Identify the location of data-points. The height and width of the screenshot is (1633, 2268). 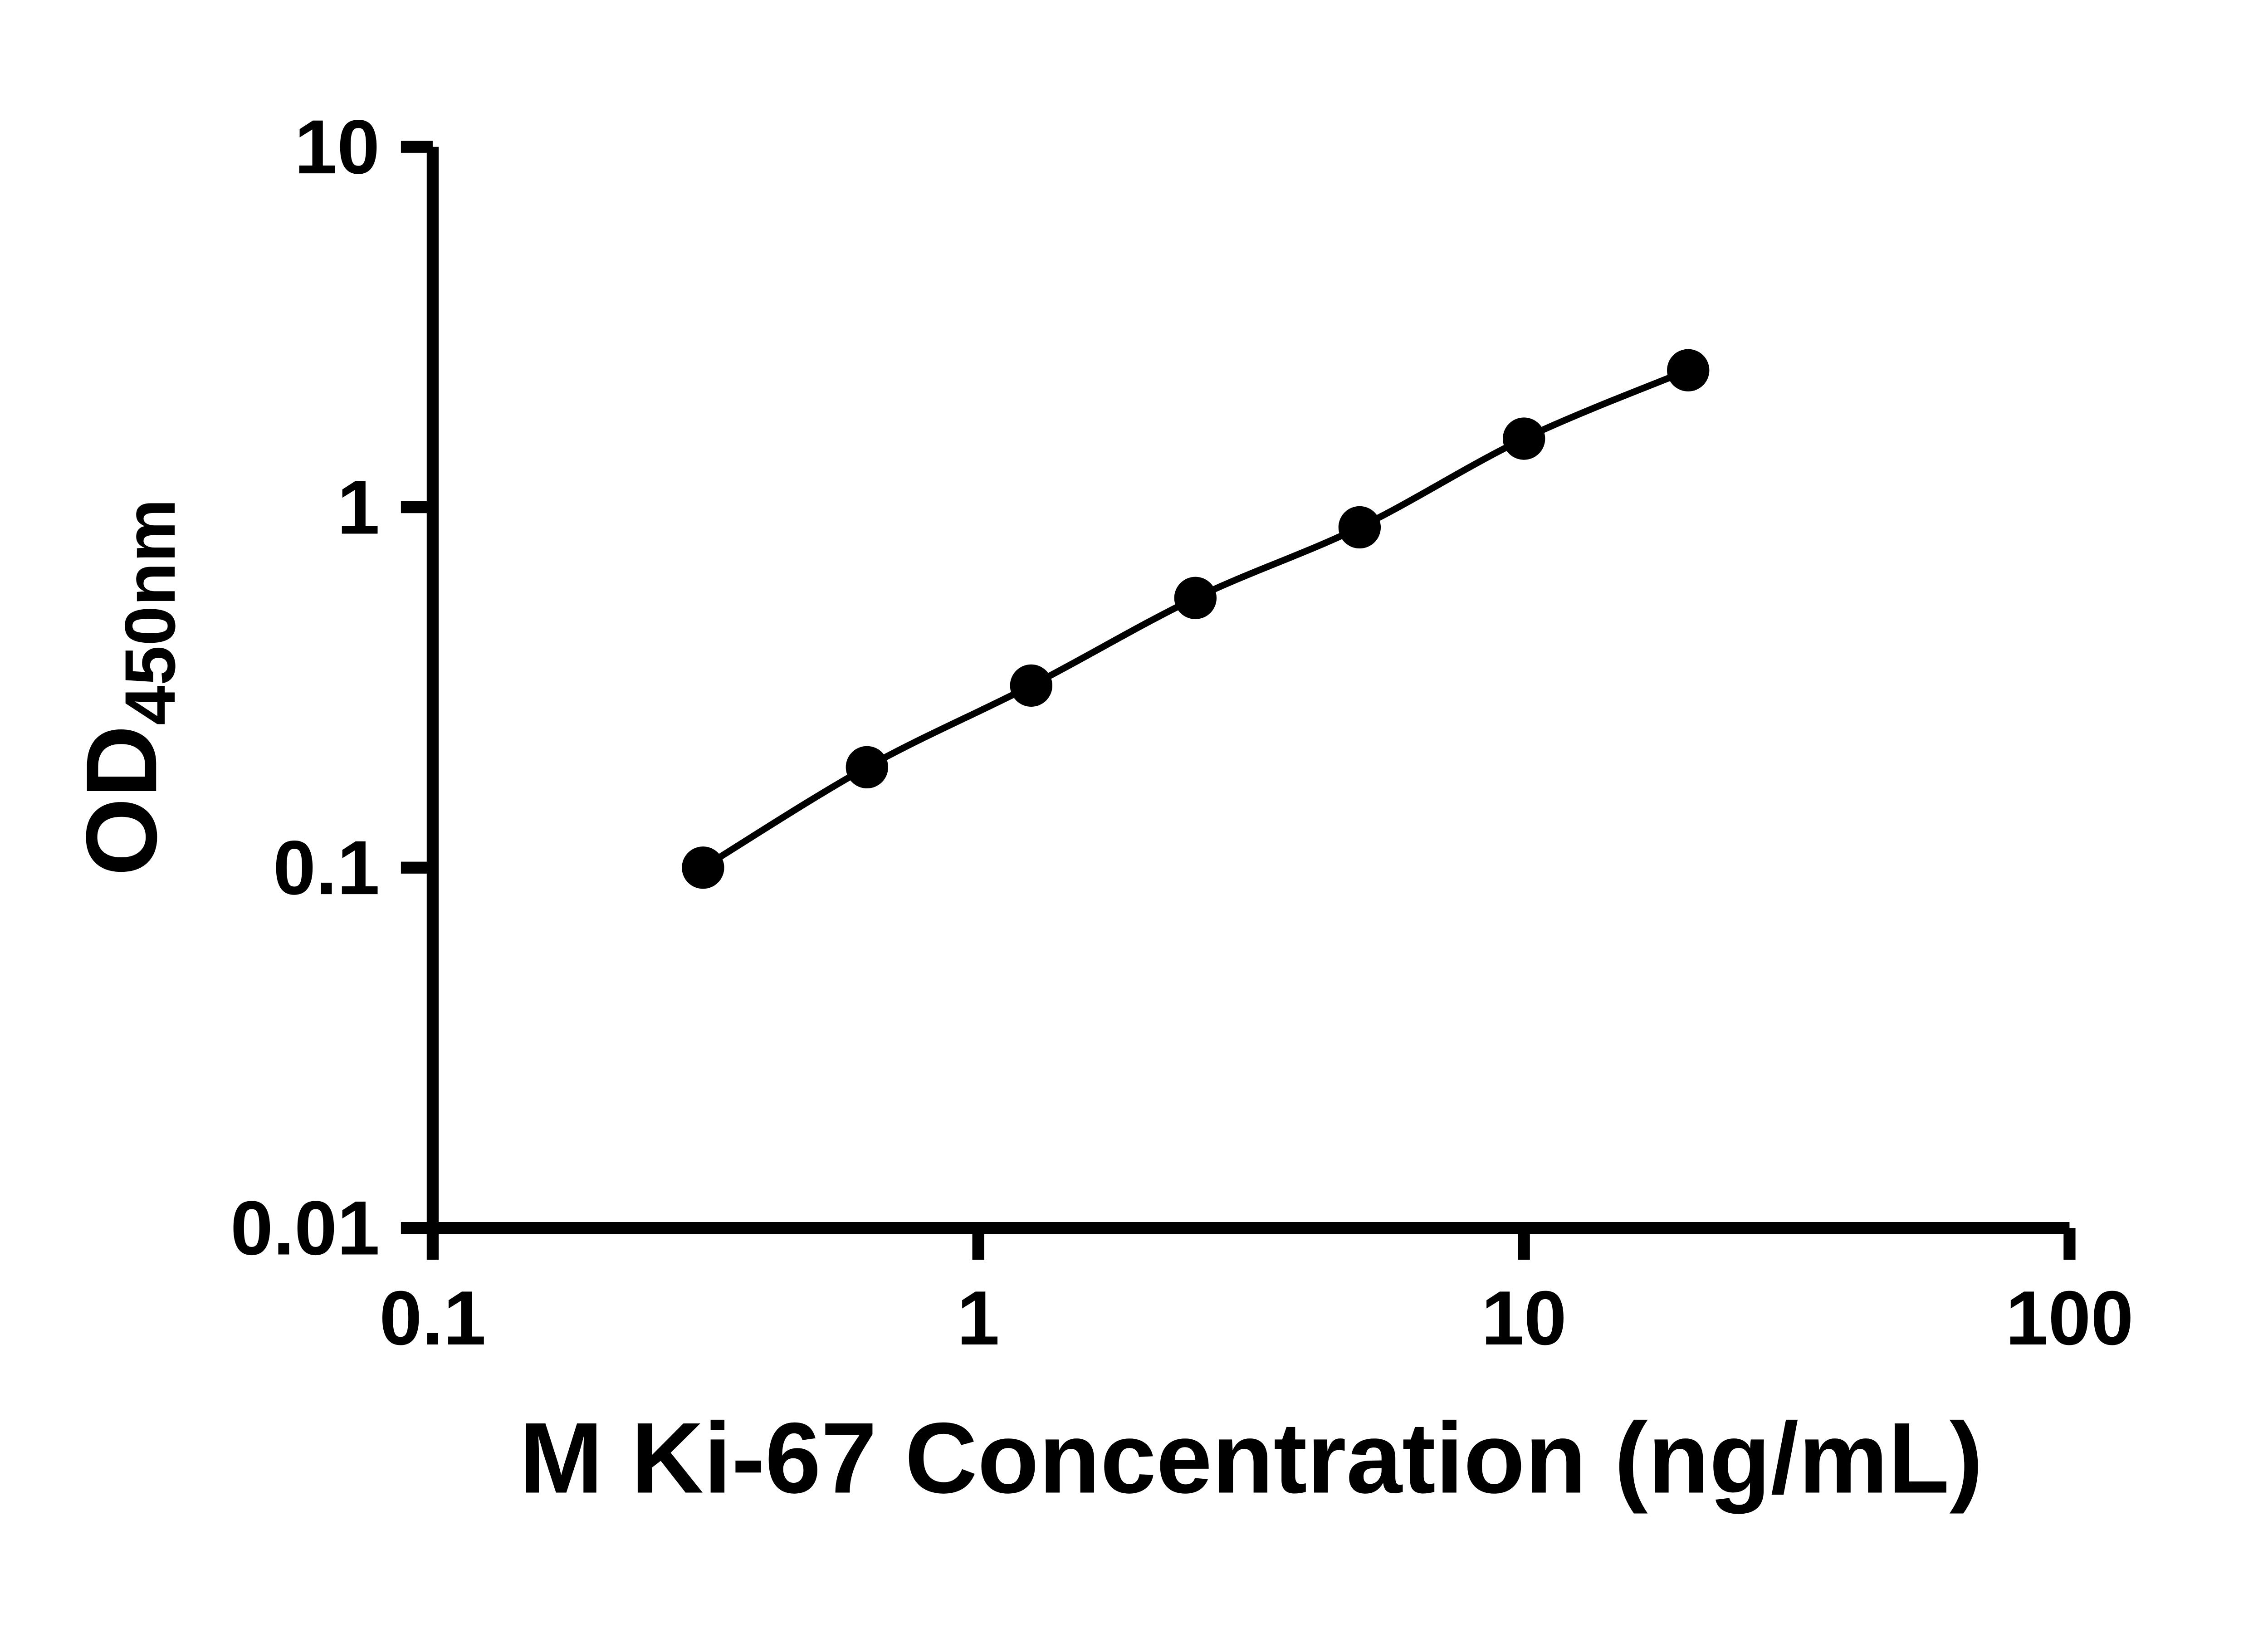
(1196, 619).